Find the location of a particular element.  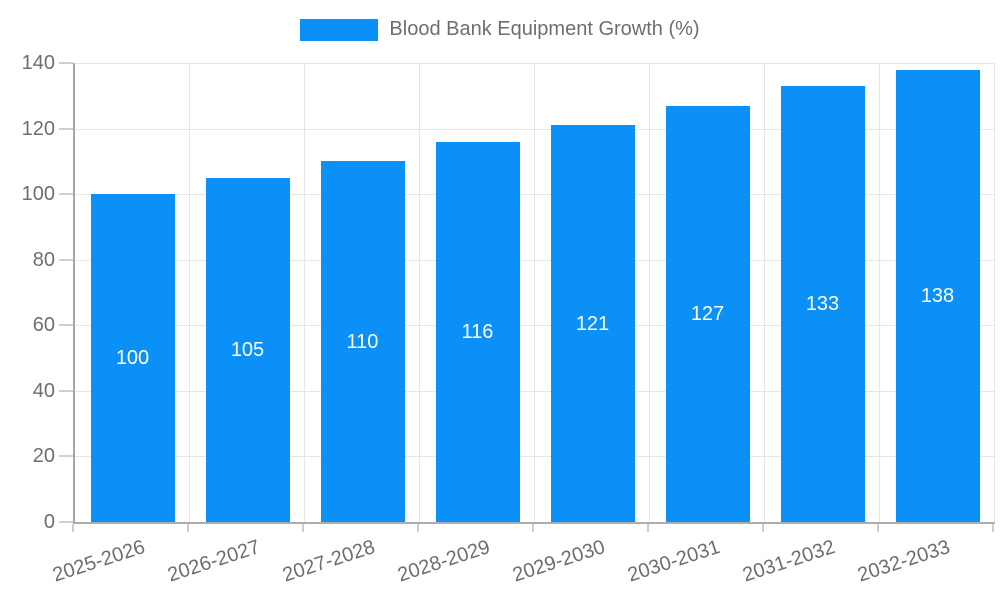

y-axis-tick-label: 120 is located at coordinates (38, 128).